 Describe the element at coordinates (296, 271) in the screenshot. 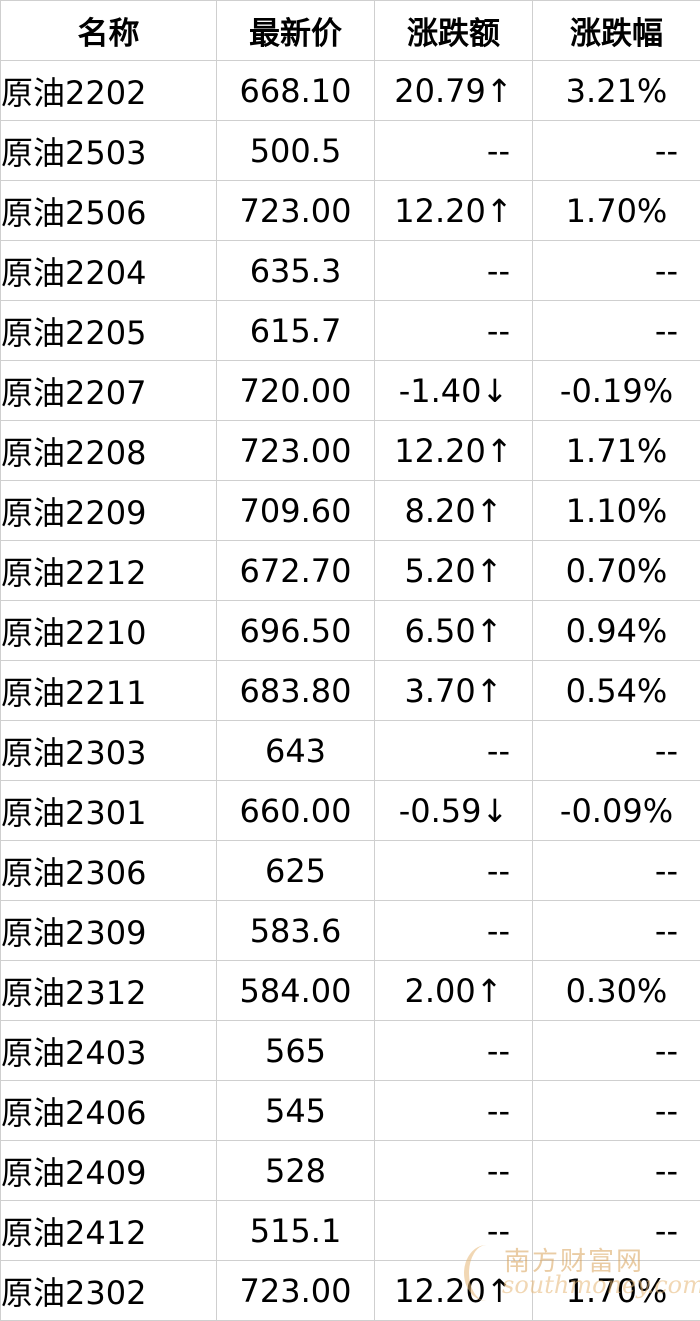

I see `latest-price-cell: 635.3` at that location.